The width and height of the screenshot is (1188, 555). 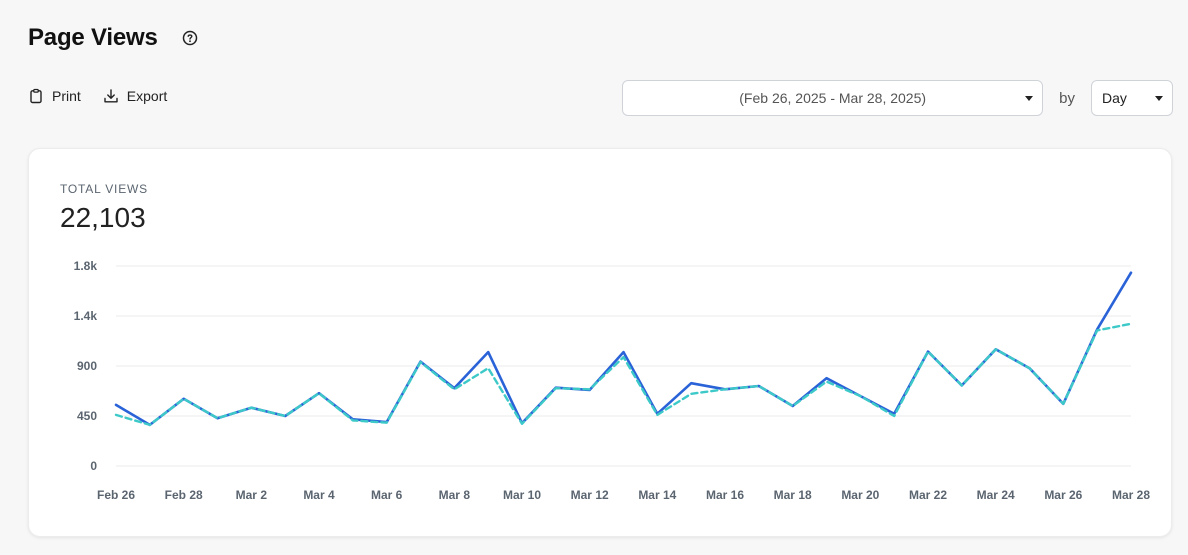 What do you see at coordinates (928, 495) in the screenshot?
I see `x-tick-label: Mar 22` at bounding box center [928, 495].